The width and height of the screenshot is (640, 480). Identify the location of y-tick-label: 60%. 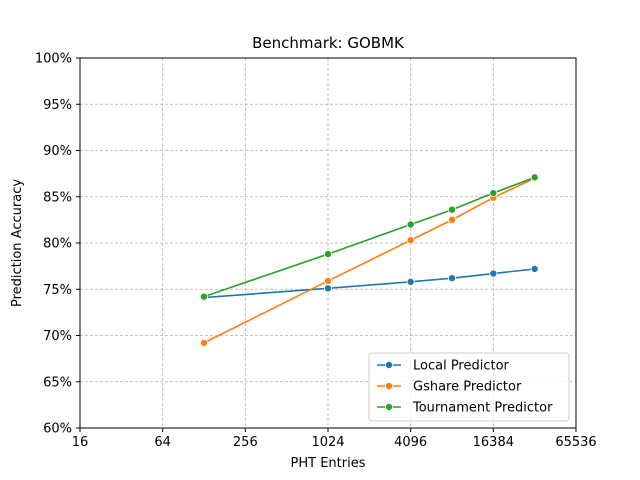
(57, 429).